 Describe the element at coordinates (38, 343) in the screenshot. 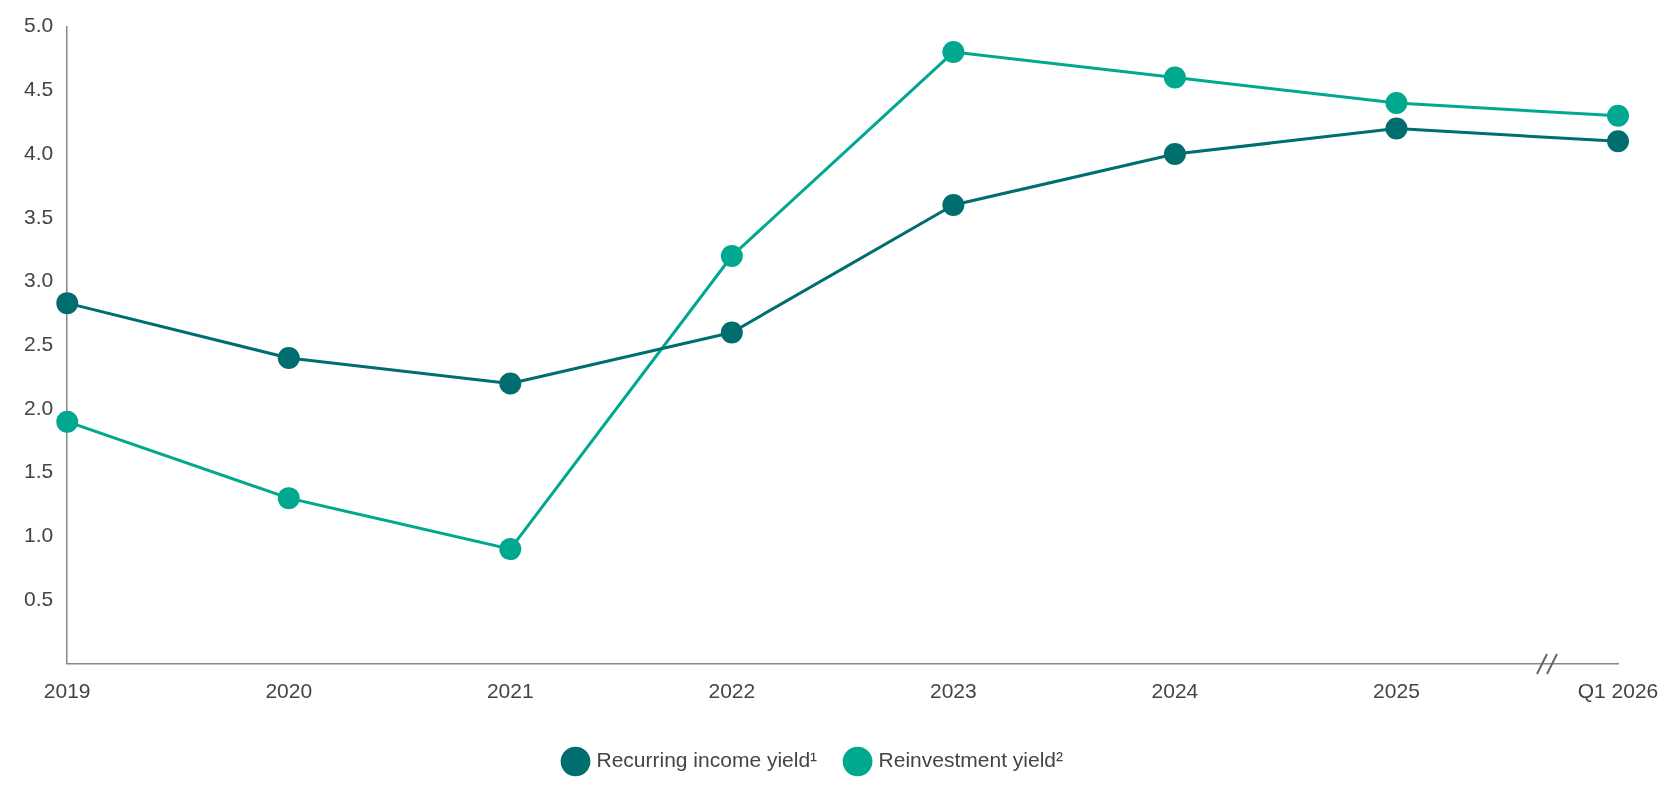

I see `y-tick-label: 2.5` at that location.